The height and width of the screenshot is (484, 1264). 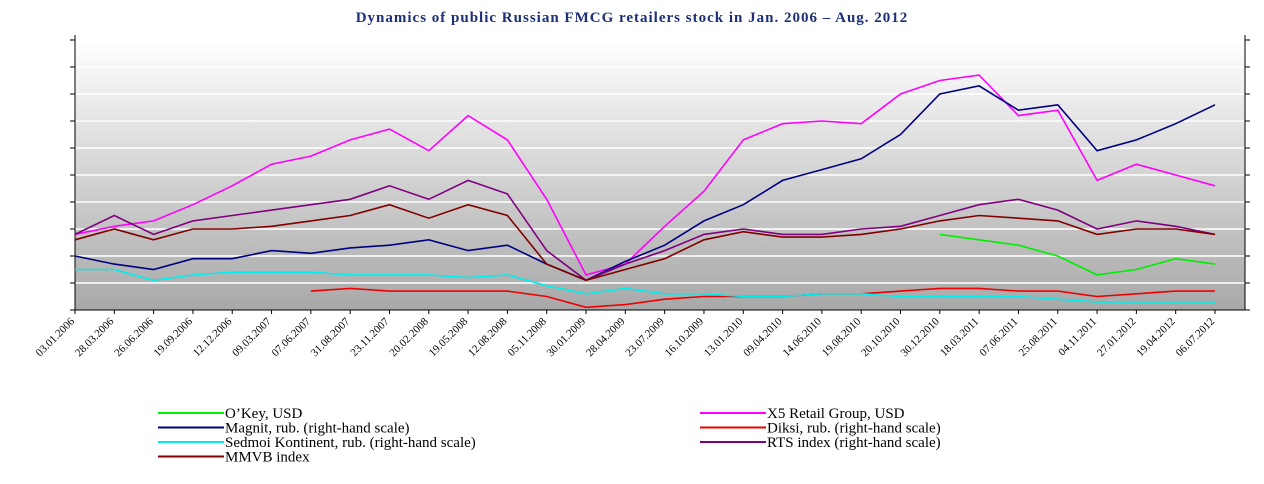 I want to click on x-tick-label: 13.01.2010, so click(x=724, y=337).